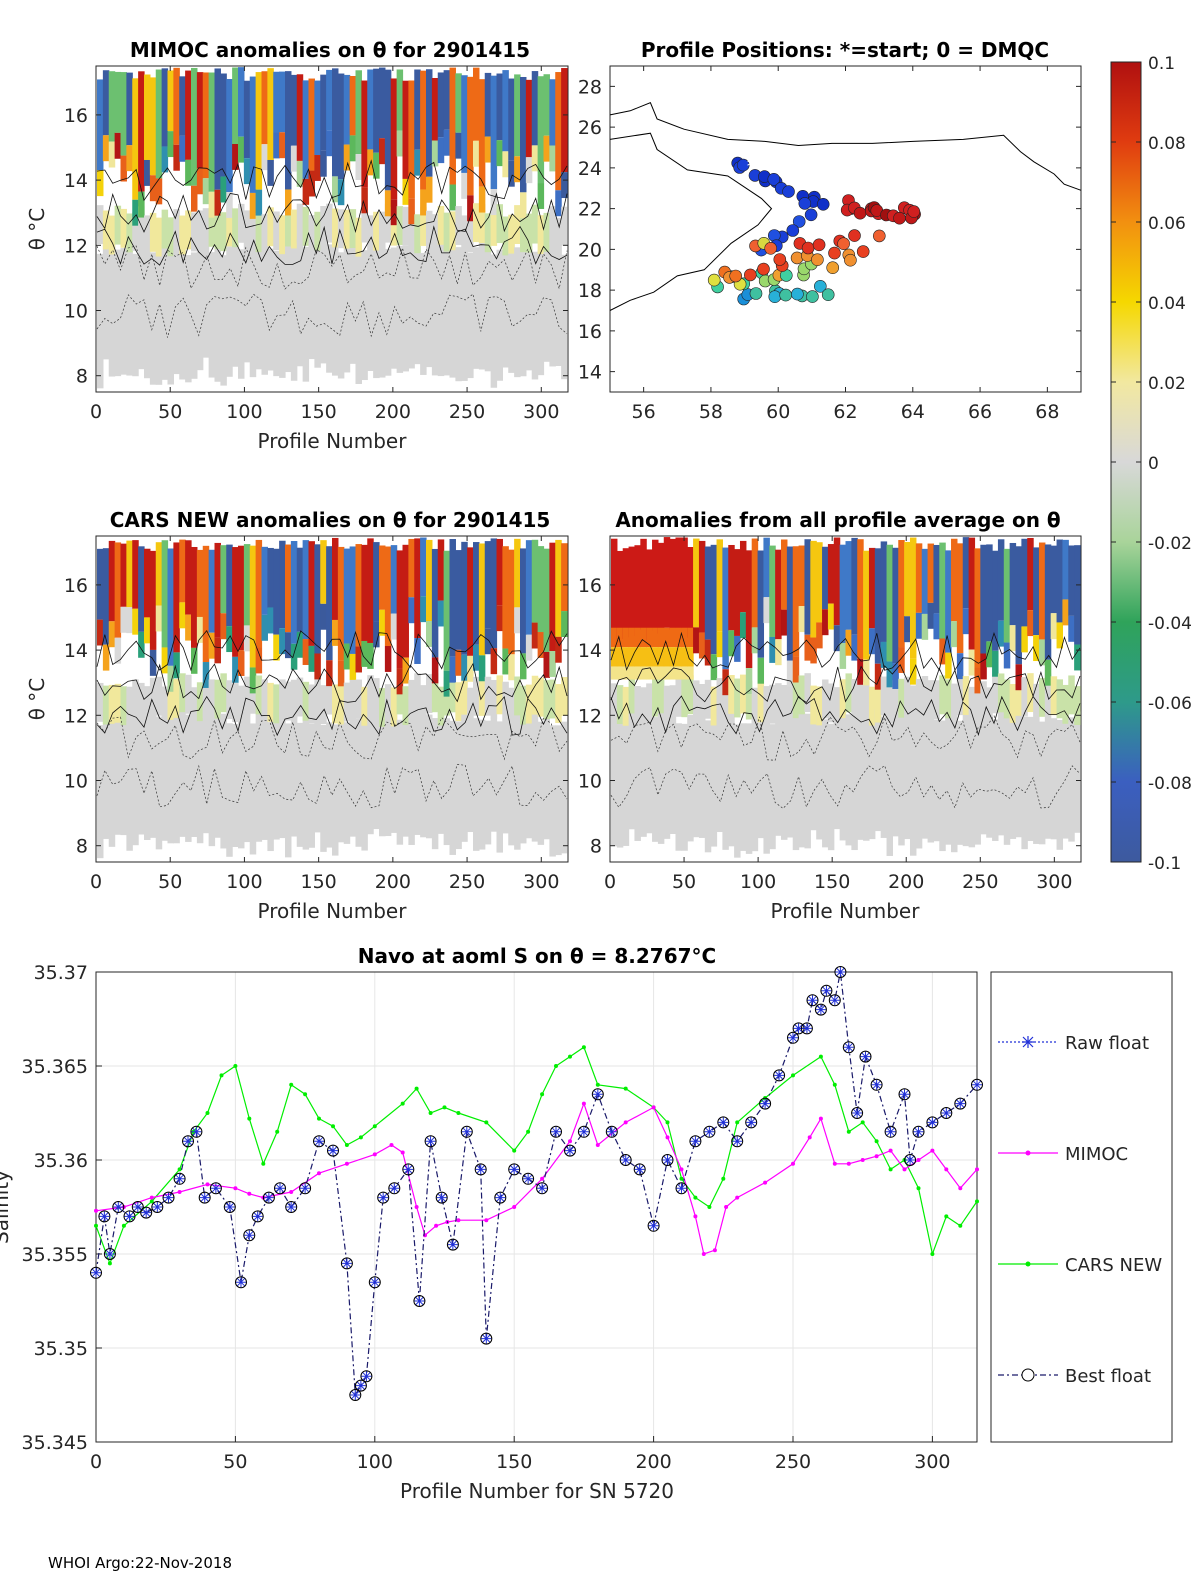  I want to click on y-tick-label: 18, so click(590, 291).